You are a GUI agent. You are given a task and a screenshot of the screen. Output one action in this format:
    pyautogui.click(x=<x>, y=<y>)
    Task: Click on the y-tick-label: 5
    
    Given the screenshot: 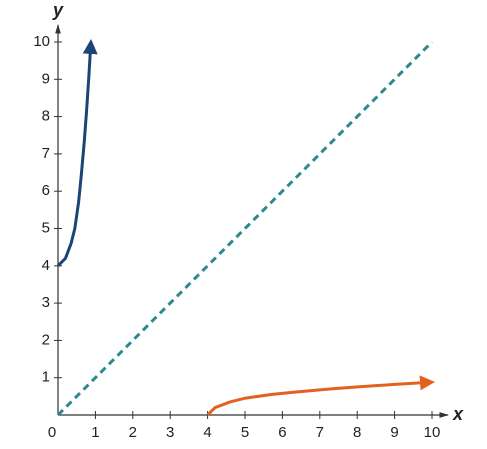 What is the action you would take?
    pyautogui.click(x=46, y=227)
    